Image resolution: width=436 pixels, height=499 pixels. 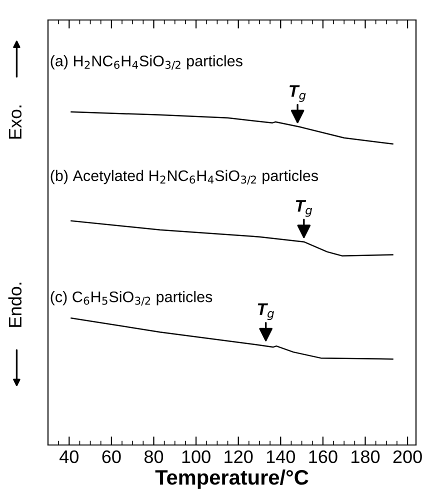 I want to click on text: Exo., so click(x=15, y=122).